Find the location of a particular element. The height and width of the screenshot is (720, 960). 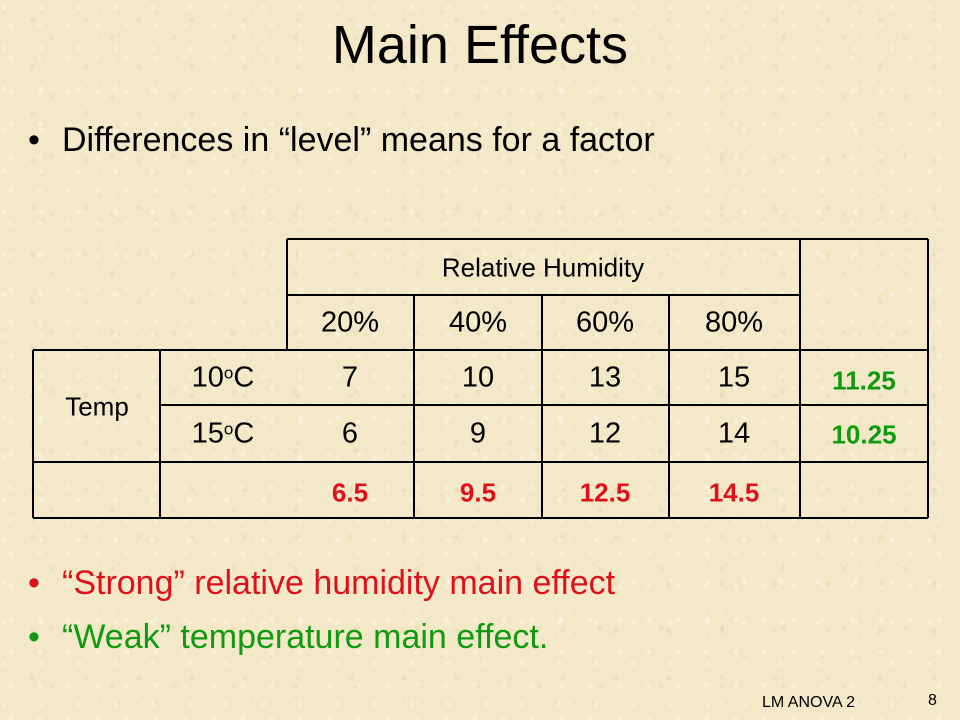

footer-label: LM ANOVA 2 is located at coordinates (809, 702).